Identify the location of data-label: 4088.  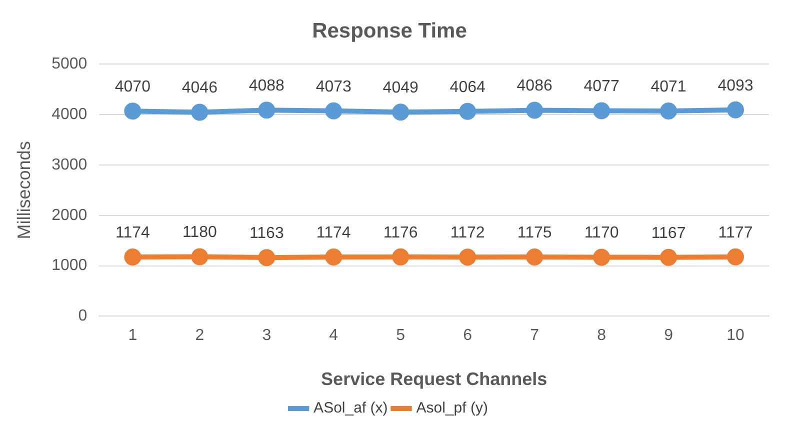
(266, 86).